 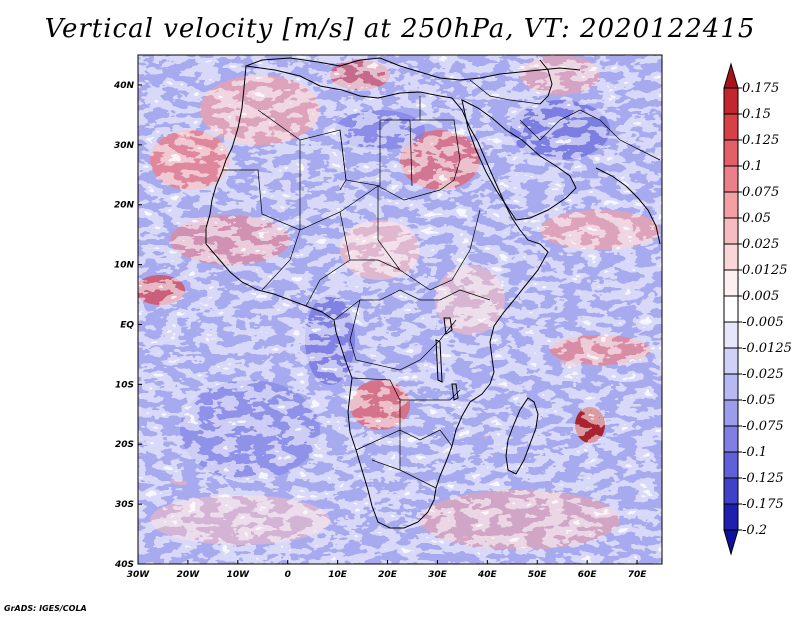 What do you see at coordinates (763, 478) in the screenshot?
I see `colorbar-label: -0.125` at bounding box center [763, 478].